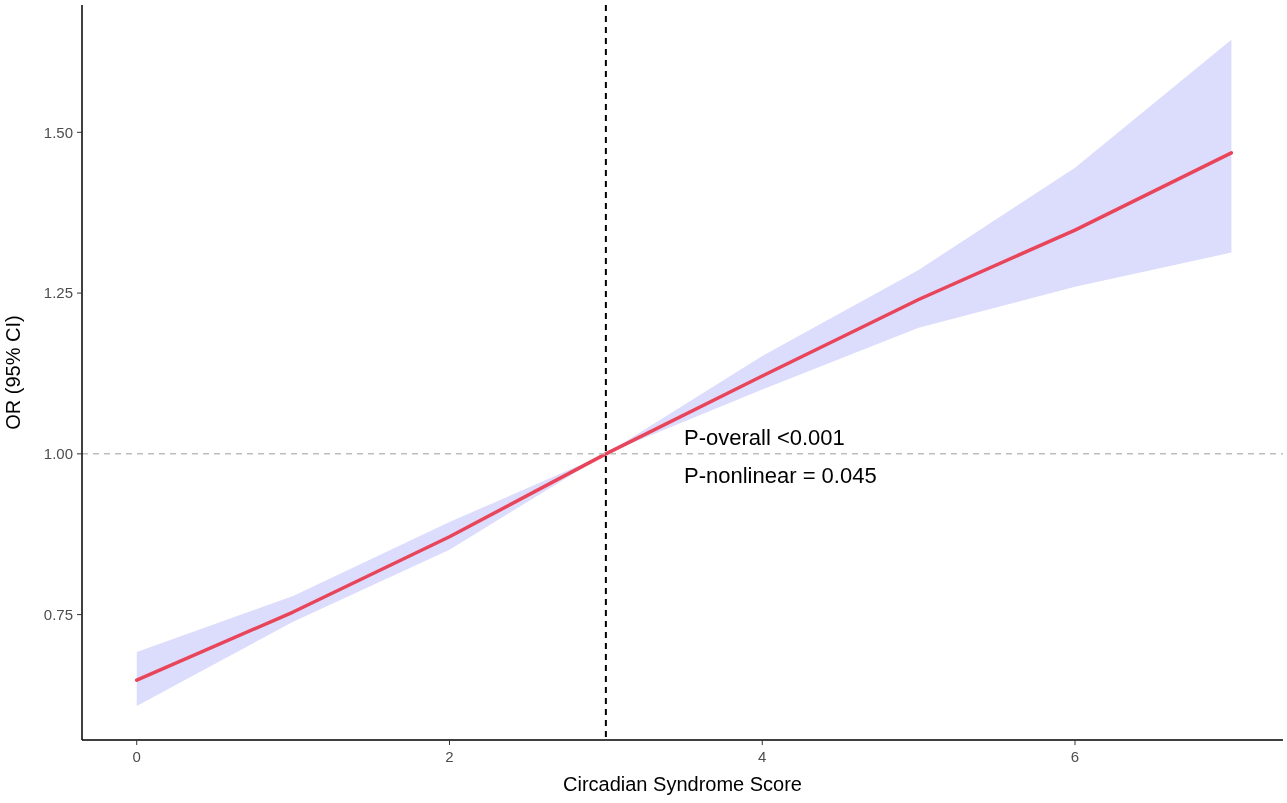 This screenshot has width=1287, height=803. Describe the element at coordinates (1075, 756) in the screenshot. I see `x-tick-label: 6` at that location.